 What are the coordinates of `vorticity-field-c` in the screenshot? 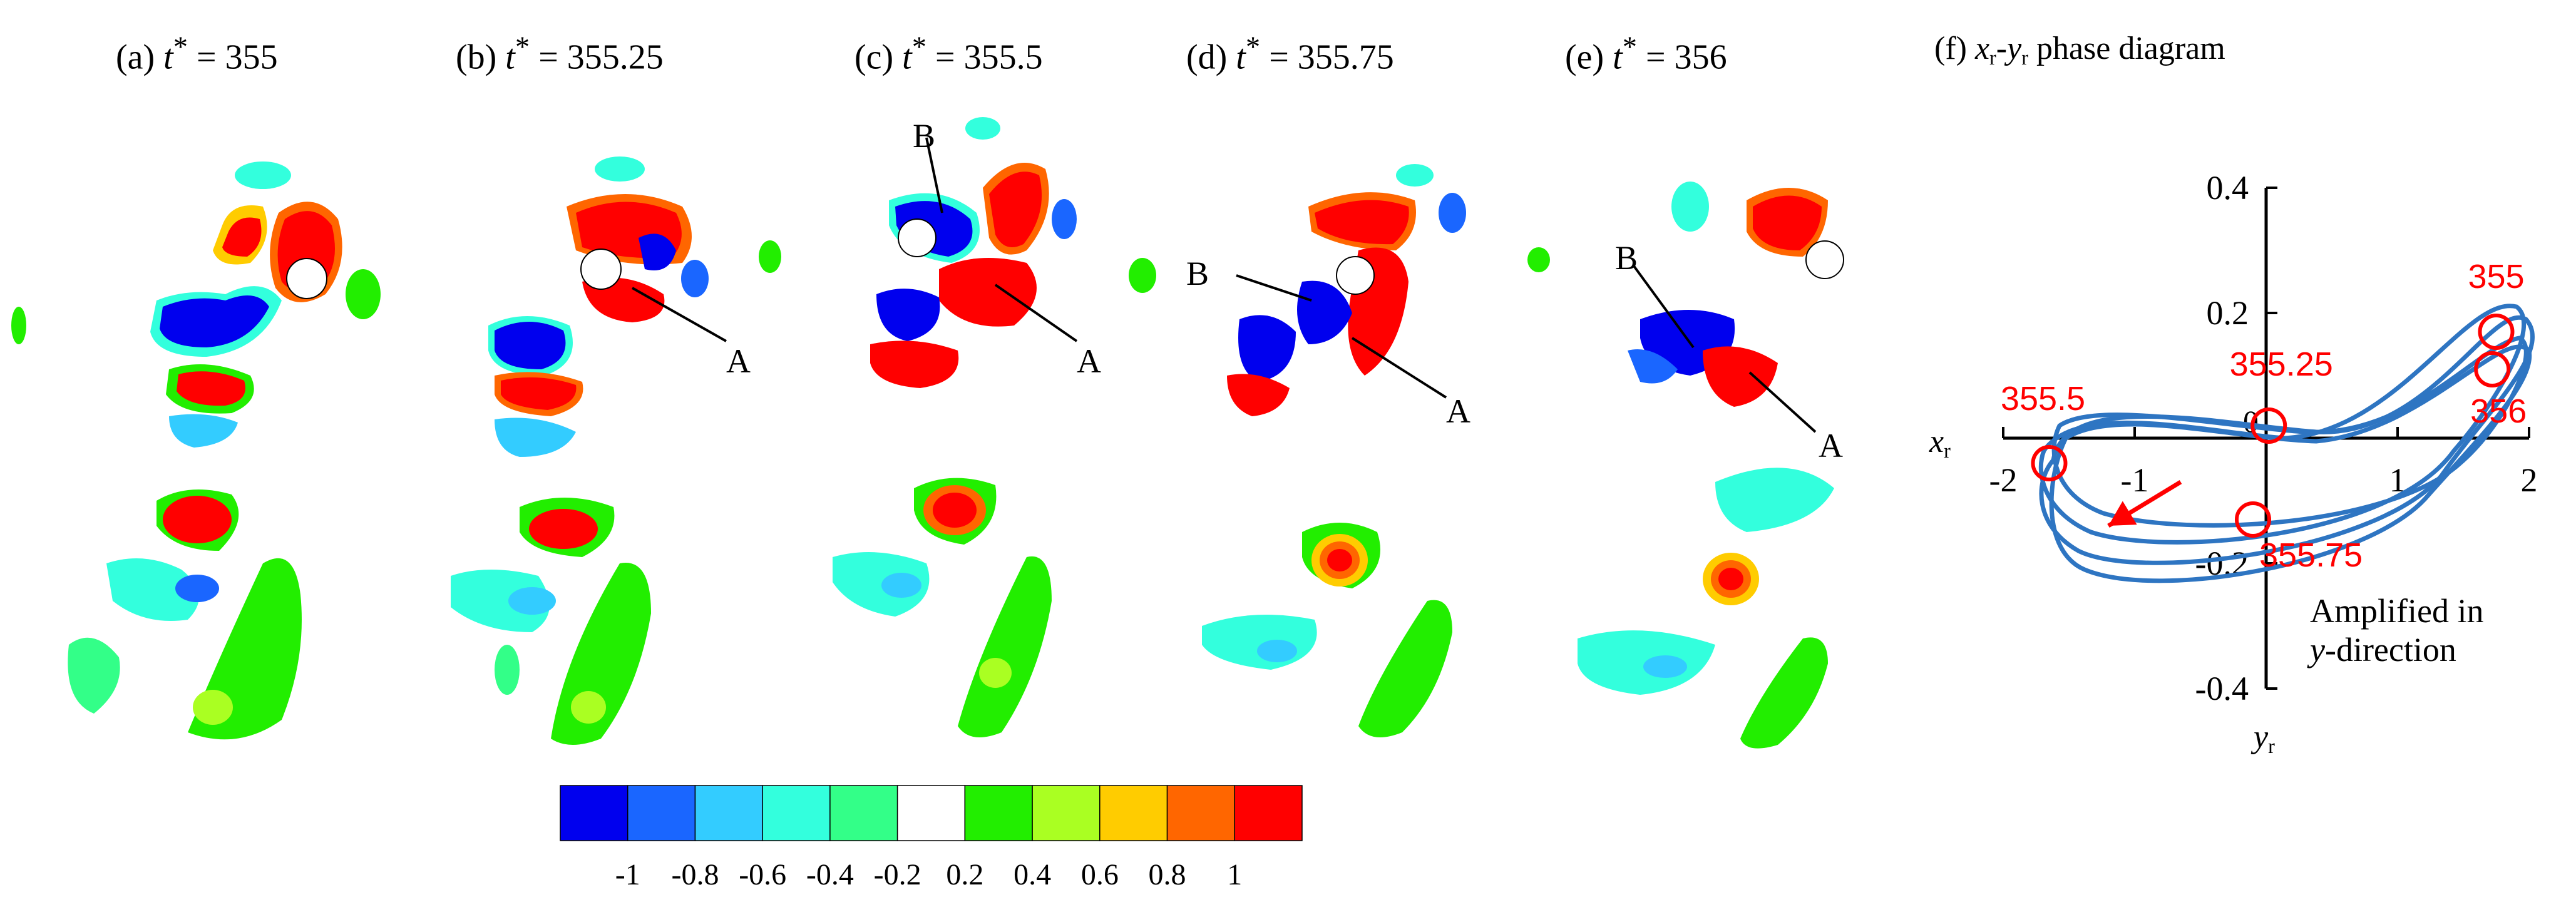 It's located at (994, 427).